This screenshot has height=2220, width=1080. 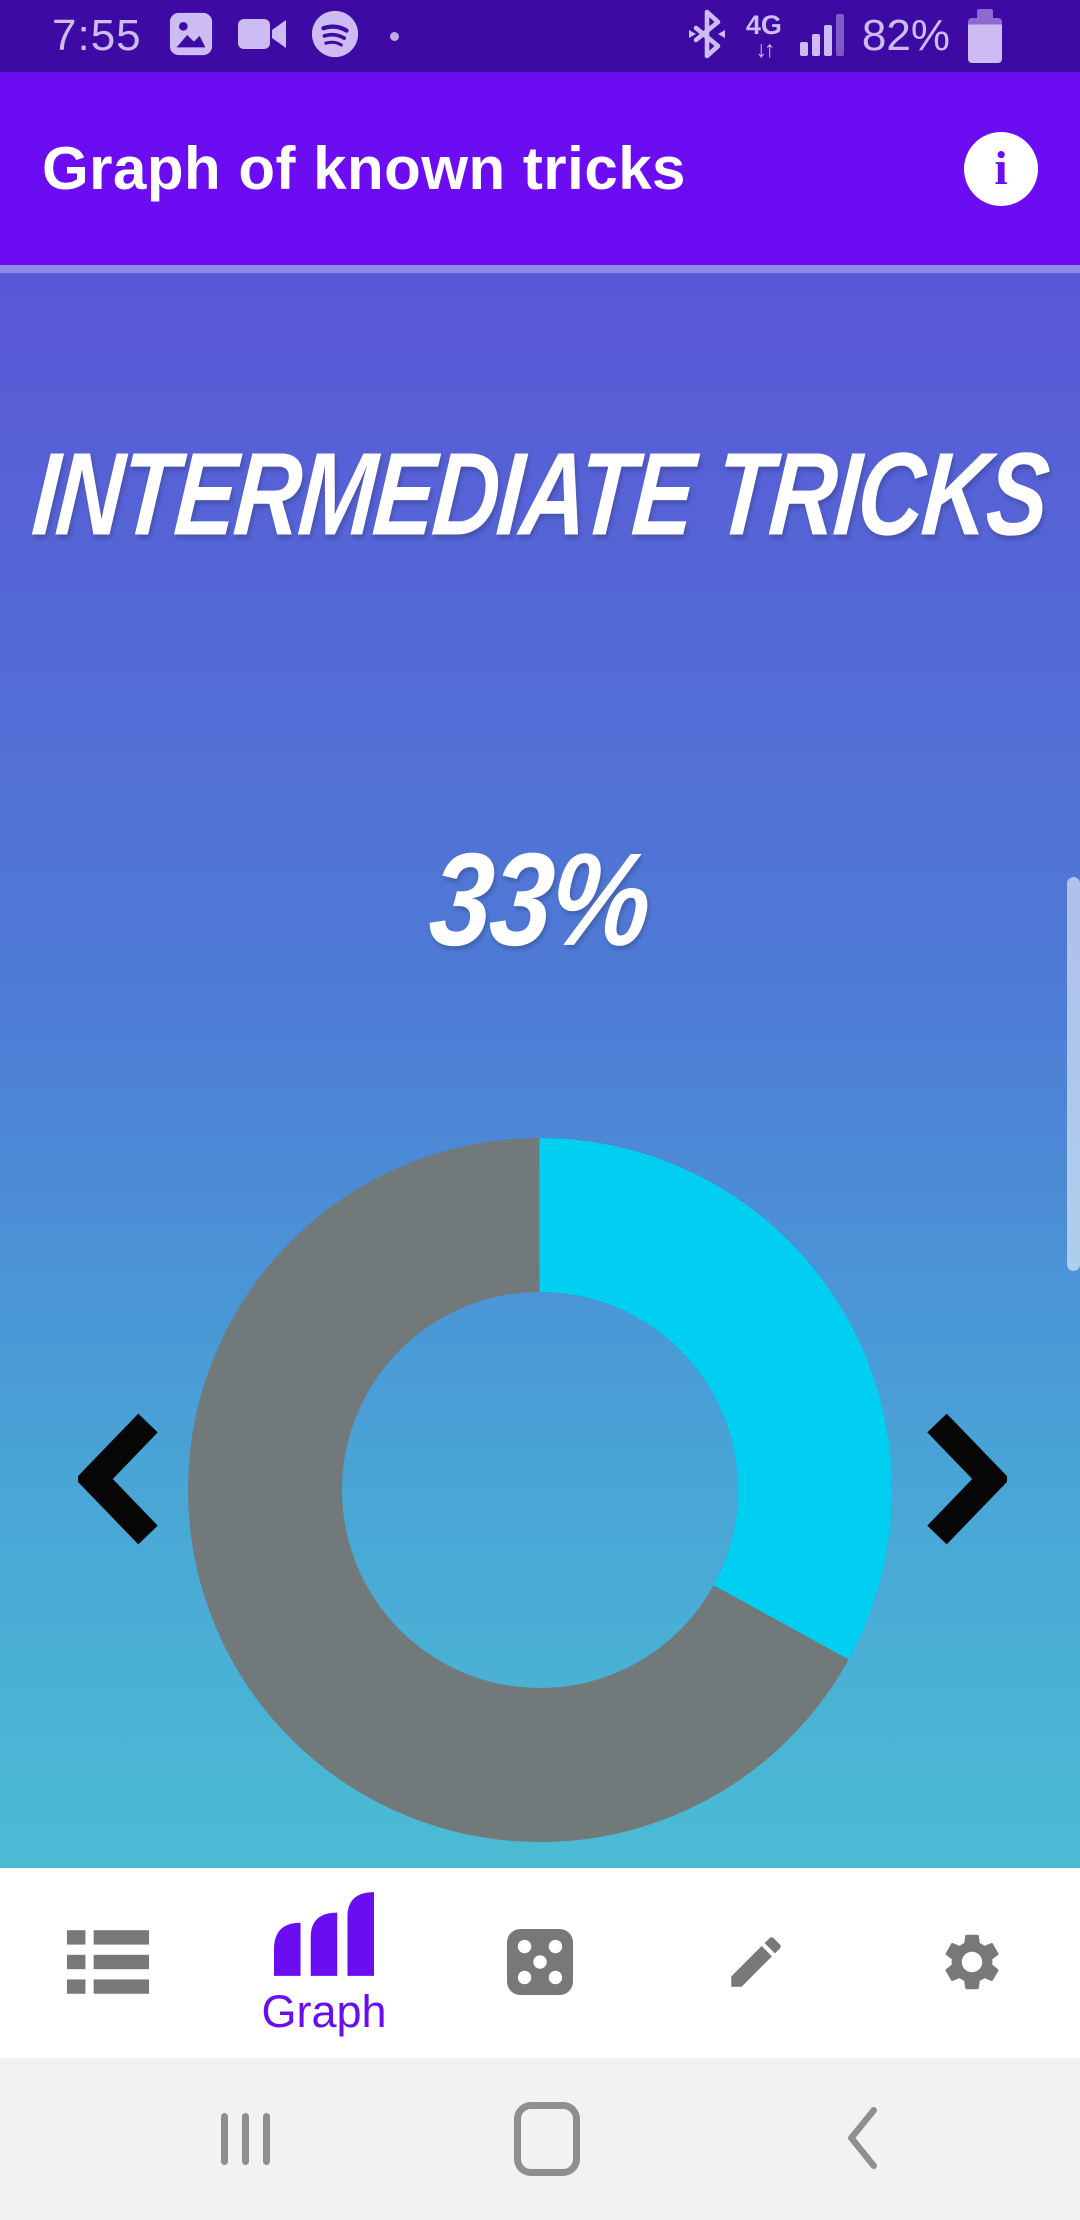 I want to click on pencil-icon, so click(x=756, y=1963).